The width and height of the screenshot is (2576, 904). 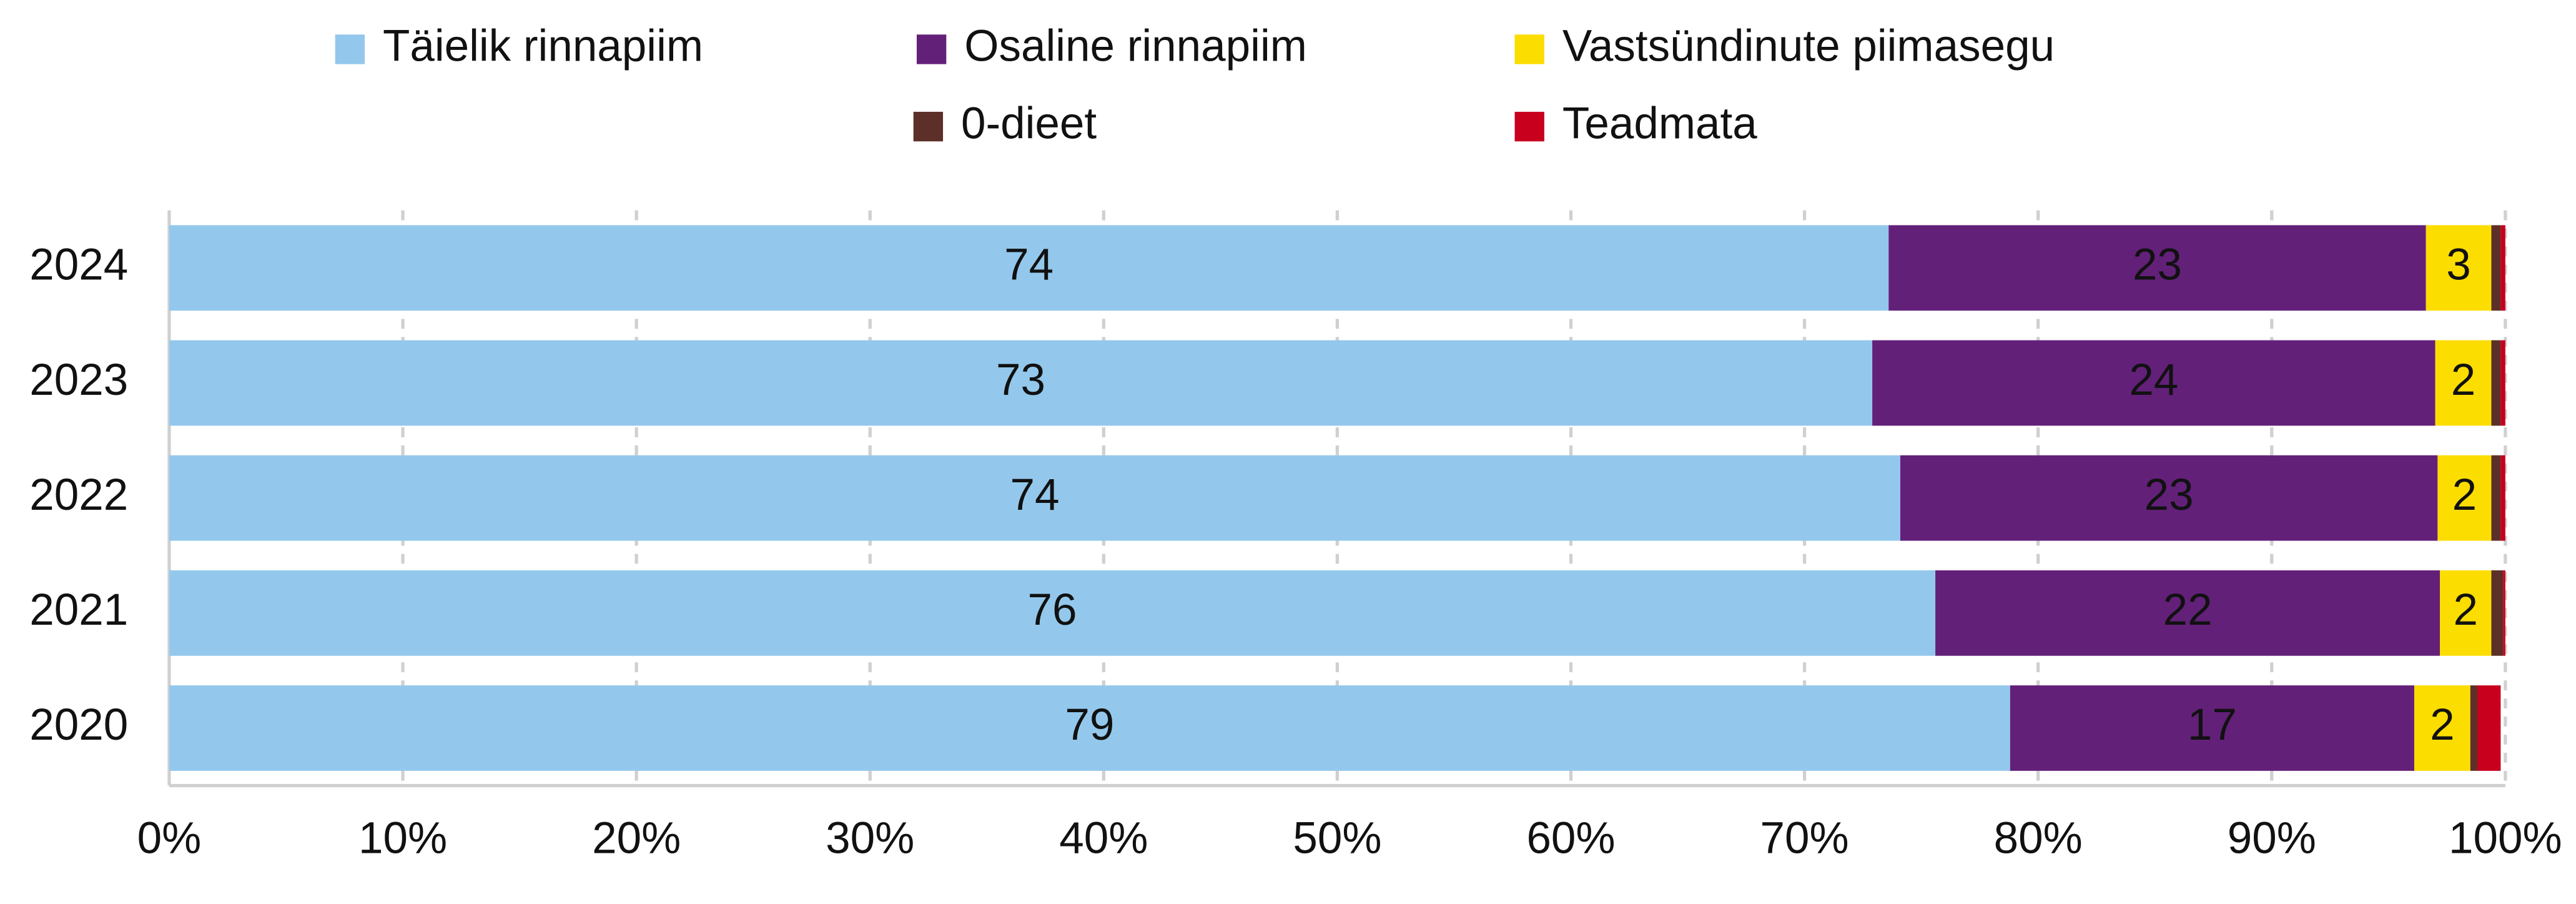 I want to click on x-tick-label: 100%, so click(x=2506, y=839).